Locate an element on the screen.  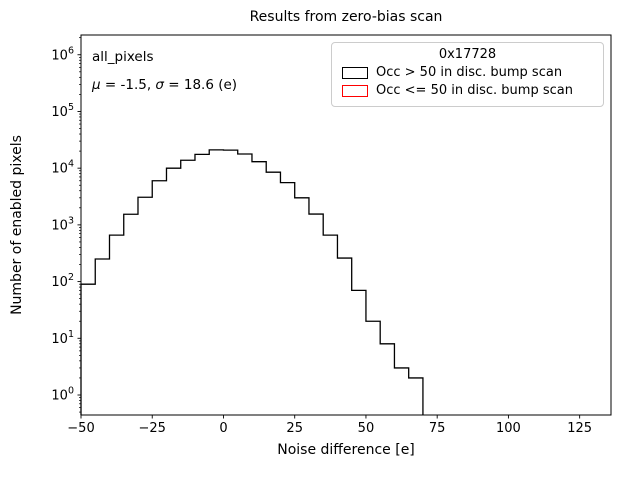
svg-text: 101 is located at coordinates (62, 338).